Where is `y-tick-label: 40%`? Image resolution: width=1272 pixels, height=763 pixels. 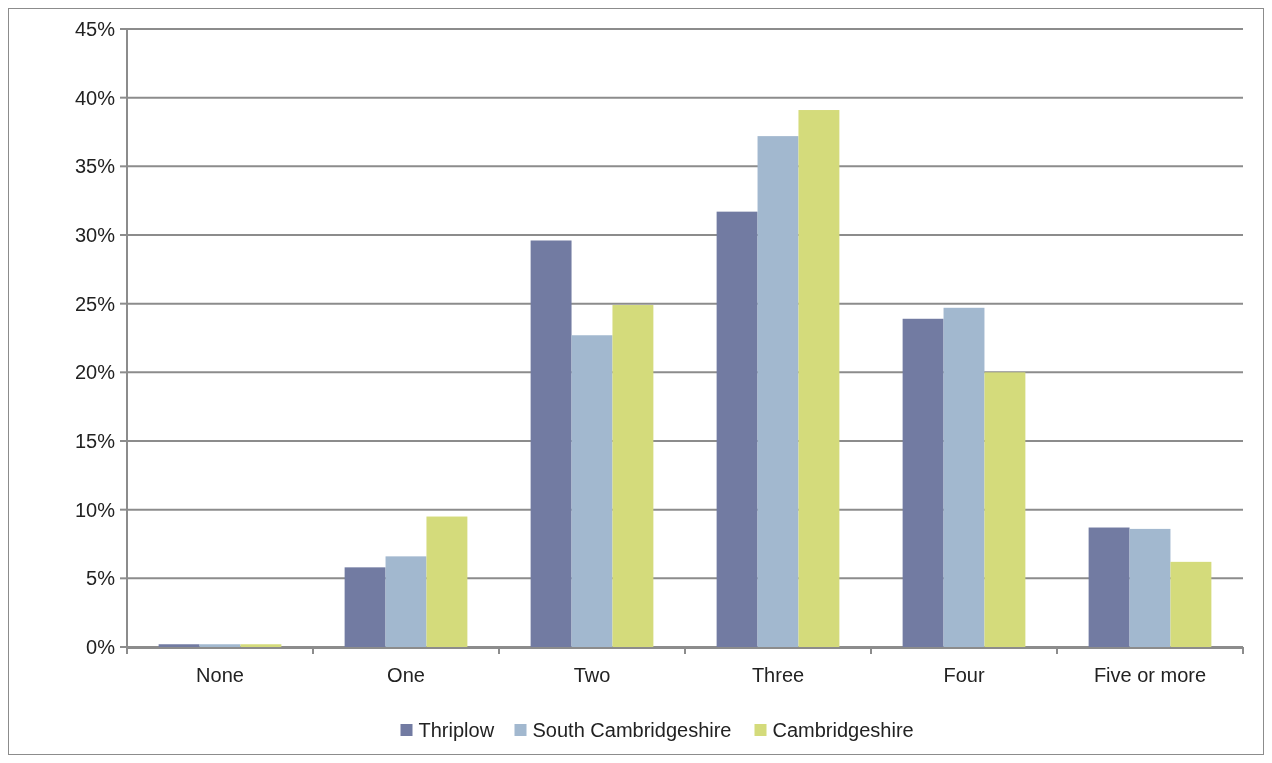 y-tick-label: 40% is located at coordinates (95, 97).